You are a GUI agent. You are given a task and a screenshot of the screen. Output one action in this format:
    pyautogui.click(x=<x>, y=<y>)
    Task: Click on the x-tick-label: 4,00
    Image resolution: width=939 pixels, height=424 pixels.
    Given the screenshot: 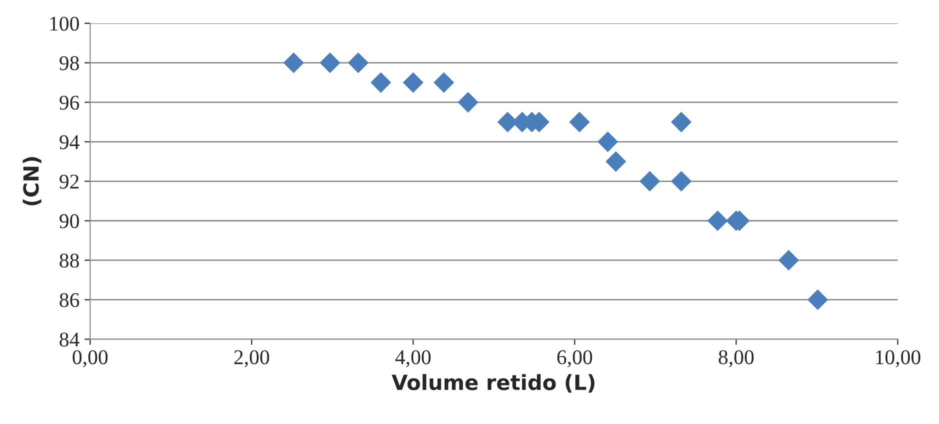 What is the action you would take?
    pyautogui.click(x=413, y=359)
    